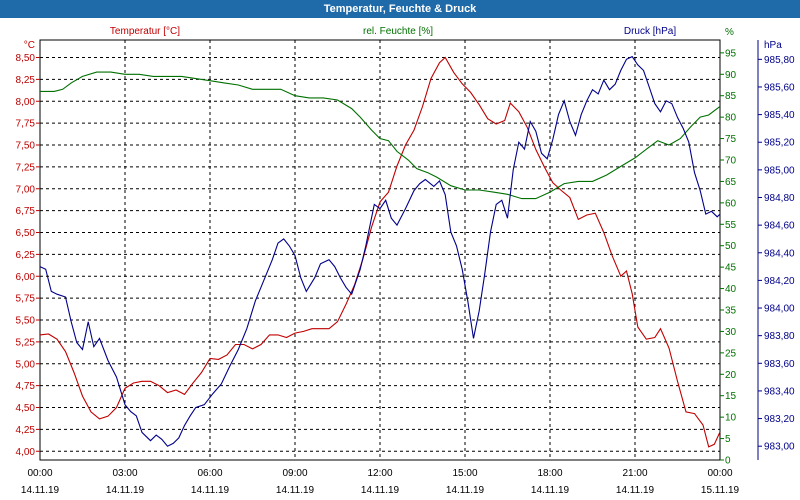  Describe the element at coordinates (26, 430) in the screenshot. I see `temp-tick-label-1: 4,25` at that location.